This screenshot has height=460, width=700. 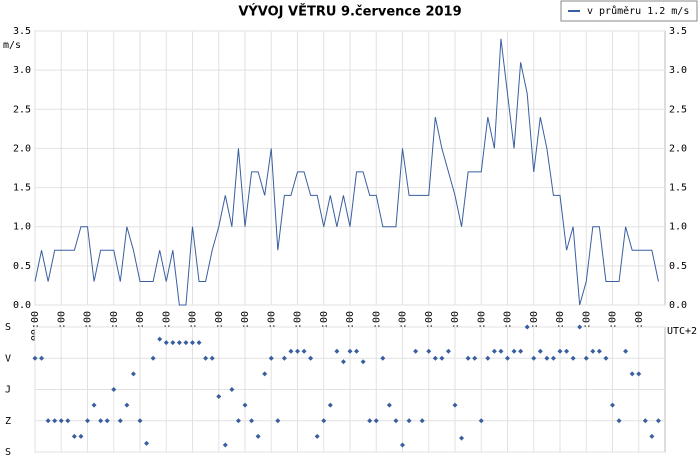 I want to click on x-tick-label: 09:00, so click(x=271, y=326).